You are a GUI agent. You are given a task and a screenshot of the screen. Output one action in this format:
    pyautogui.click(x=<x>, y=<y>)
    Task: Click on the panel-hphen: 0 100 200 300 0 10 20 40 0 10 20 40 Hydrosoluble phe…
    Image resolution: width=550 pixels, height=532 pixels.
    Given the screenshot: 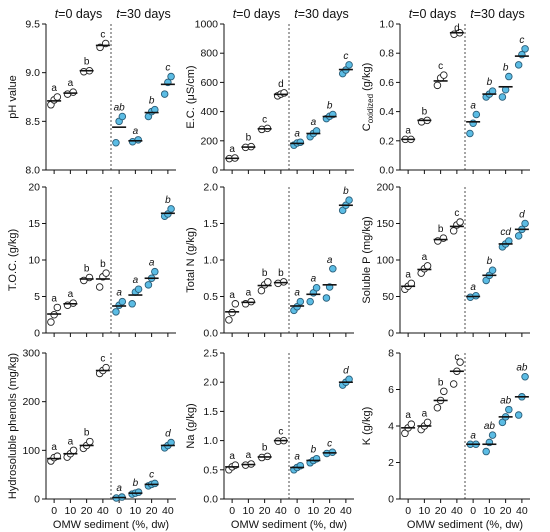 What is the action you would take?
    pyautogui.click(x=91, y=439)
    